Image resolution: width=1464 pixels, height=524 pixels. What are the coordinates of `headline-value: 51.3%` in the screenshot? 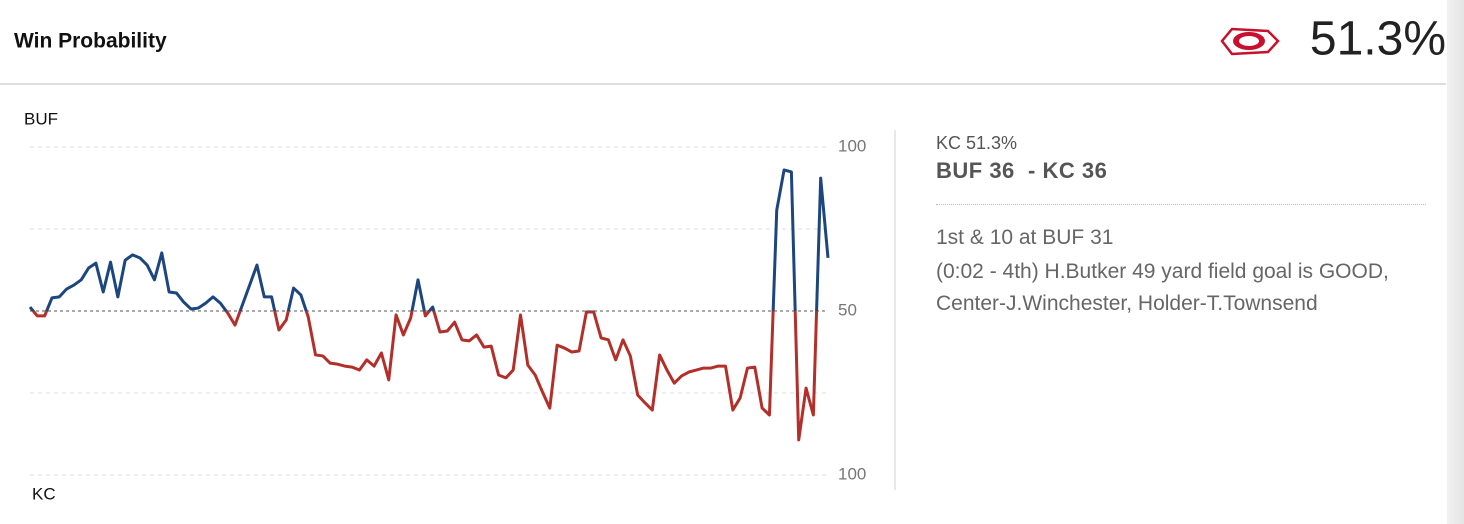 It's located at (1378, 39).